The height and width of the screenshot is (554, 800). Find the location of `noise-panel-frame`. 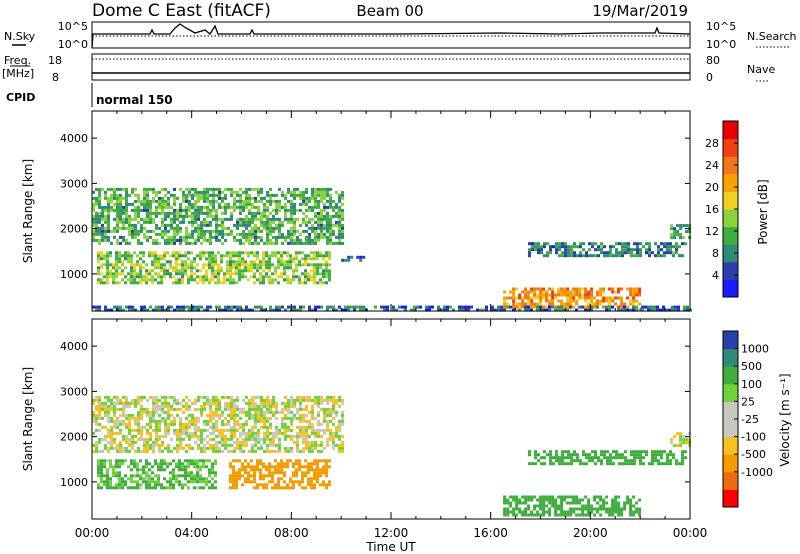

noise-panel-frame is located at coordinates (391, 35).